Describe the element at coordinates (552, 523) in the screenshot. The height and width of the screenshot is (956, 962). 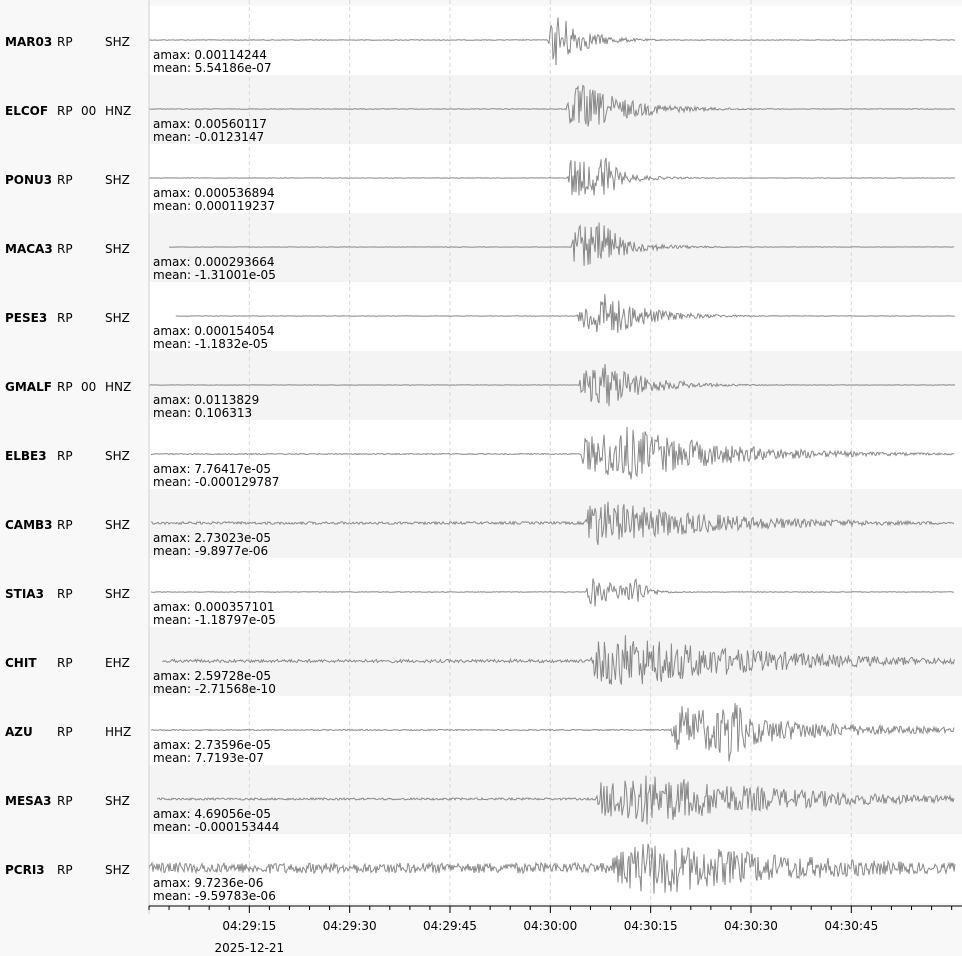
I see `waveform-camb3` at that location.